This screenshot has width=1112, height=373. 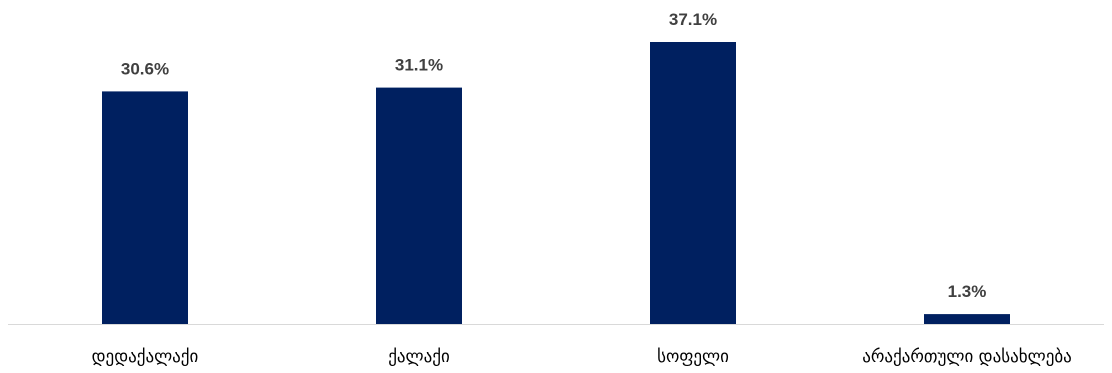 I want to click on category-tick-label: ქალაქი, so click(x=419, y=357).